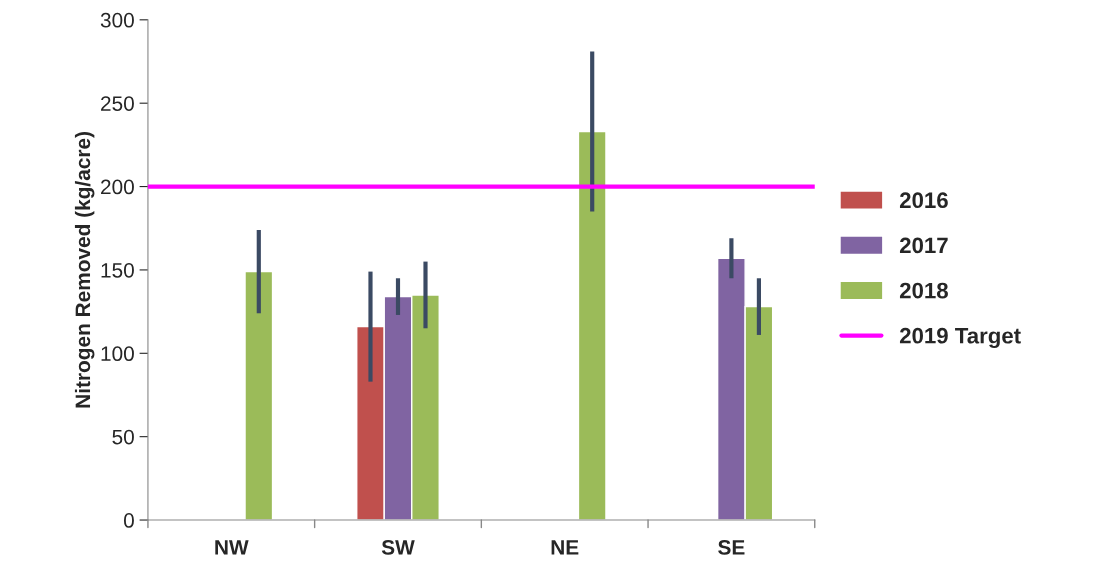 Image resolution: width=1104 pixels, height=583 pixels. What do you see at coordinates (84, 270) in the screenshot?
I see `y-axis-title: Nitrogen Removed (kg/acre)` at bounding box center [84, 270].